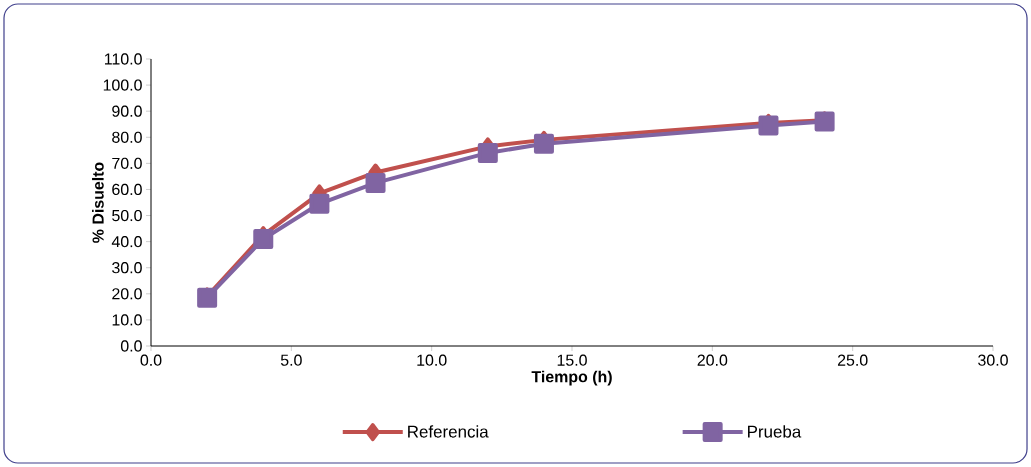 This screenshot has width=1031, height=467. I want to click on y-tick-label: 100.0, so click(122, 85).